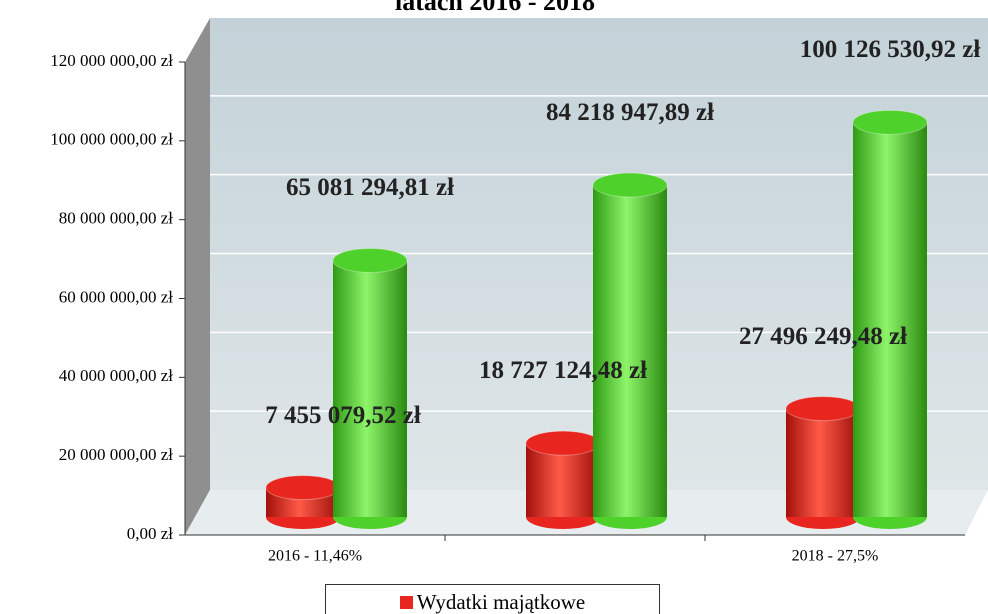  What do you see at coordinates (111, 60) in the screenshot?
I see `y-tick-label: 120 000 000,00 zł` at bounding box center [111, 60].